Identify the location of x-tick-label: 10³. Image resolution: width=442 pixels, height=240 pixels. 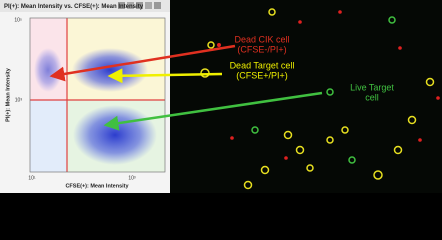
(132, 178).